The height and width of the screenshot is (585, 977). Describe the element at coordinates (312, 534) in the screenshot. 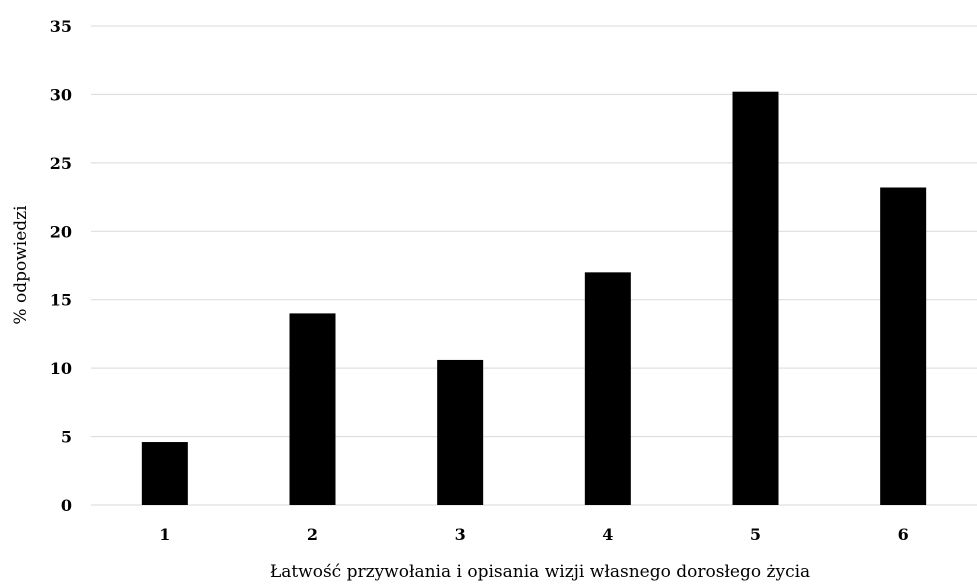

I see `x-tick-label: 2` at that location.